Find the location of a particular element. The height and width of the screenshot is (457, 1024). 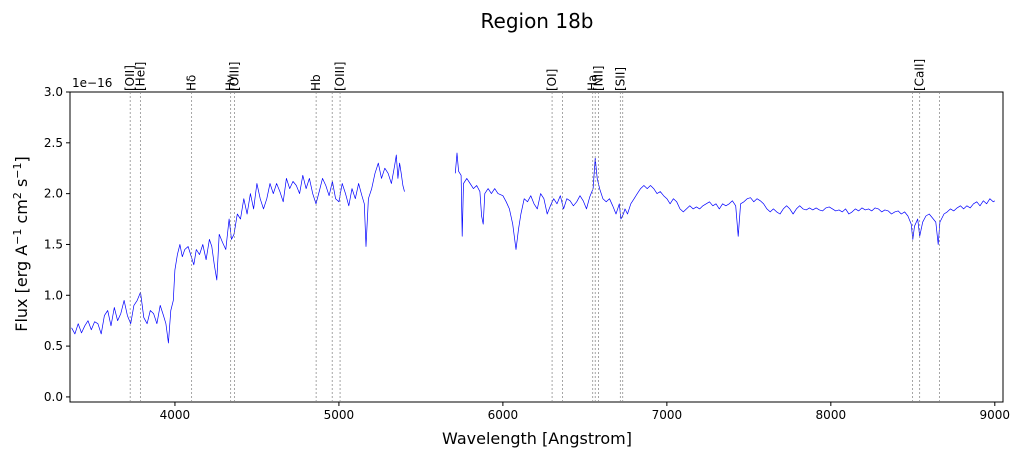

emission-line-label: Ha is located at coordinates (593, 83).